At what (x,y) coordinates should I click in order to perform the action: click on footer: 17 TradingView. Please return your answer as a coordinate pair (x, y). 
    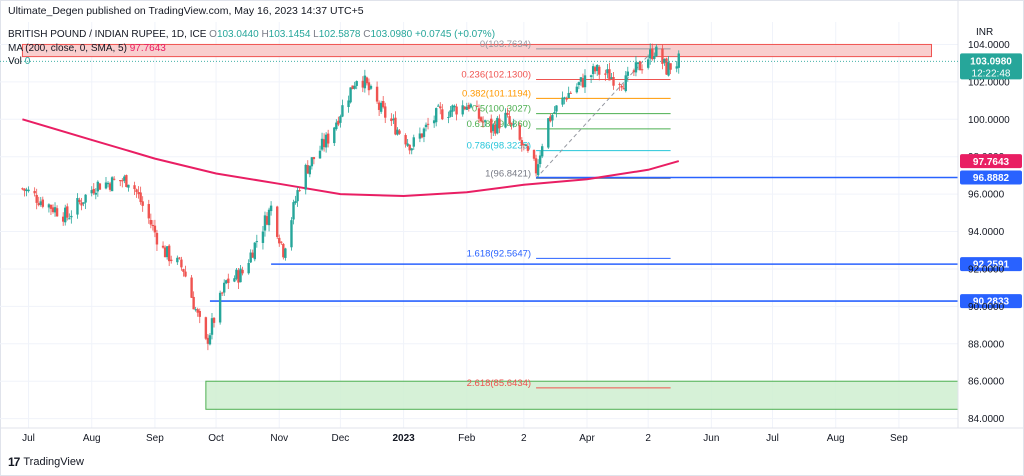
    Looking at the image, I should click on (46, 462).